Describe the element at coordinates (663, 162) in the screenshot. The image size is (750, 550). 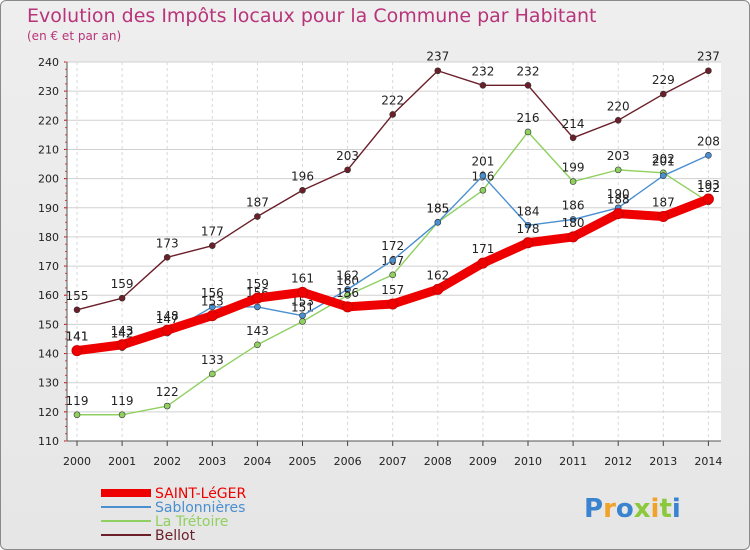
I see `data-label: 201` at that location.